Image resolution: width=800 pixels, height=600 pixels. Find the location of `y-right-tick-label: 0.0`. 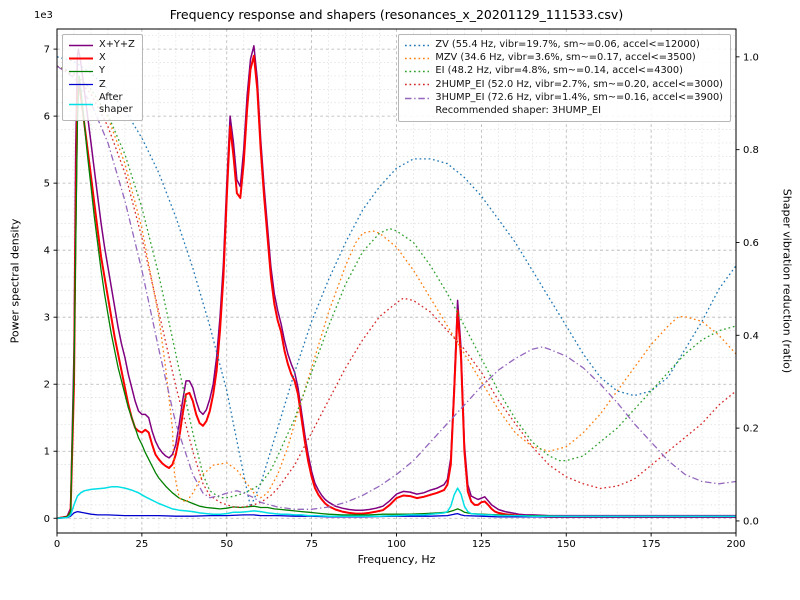

y-right-tick-label: 0.0 is located at coordinates (751, 521).